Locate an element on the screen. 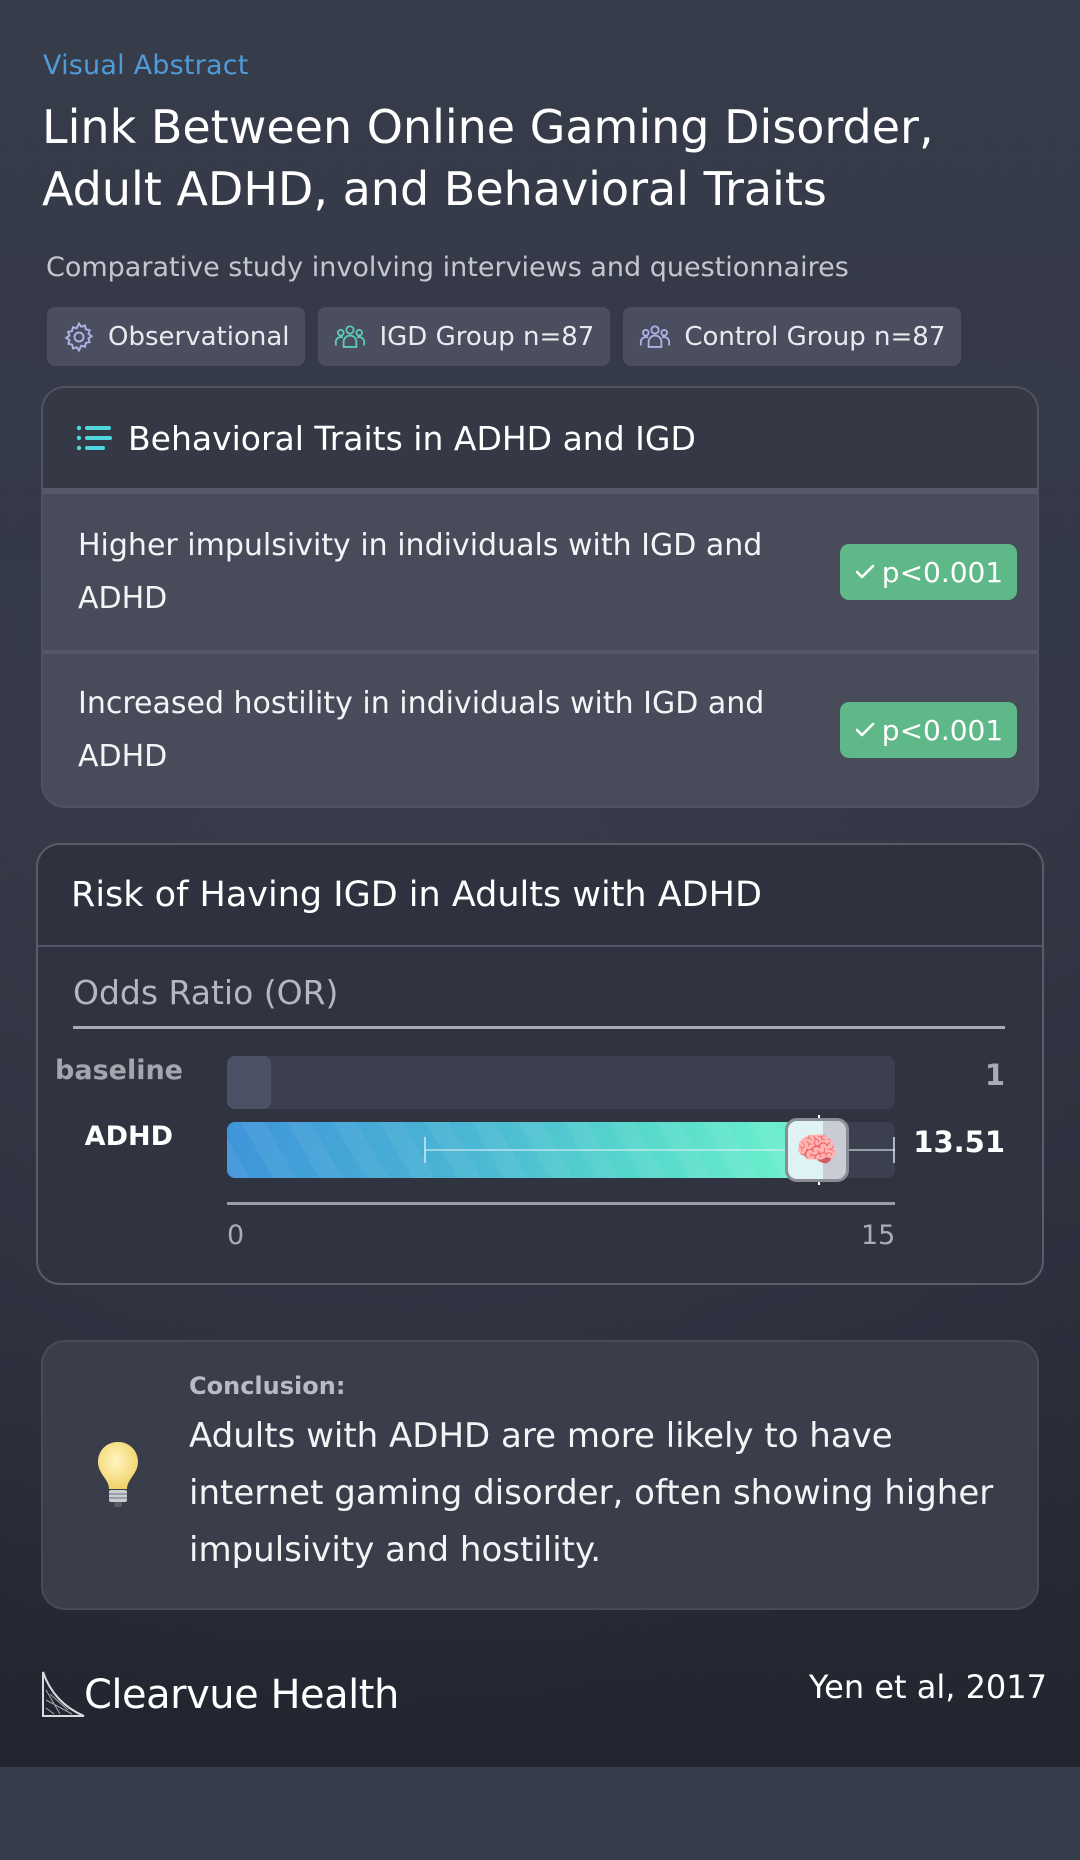 This screenshot has width=1080, height=1860. brand-name: Clearvue Health is located at coordinates (241, 1695).